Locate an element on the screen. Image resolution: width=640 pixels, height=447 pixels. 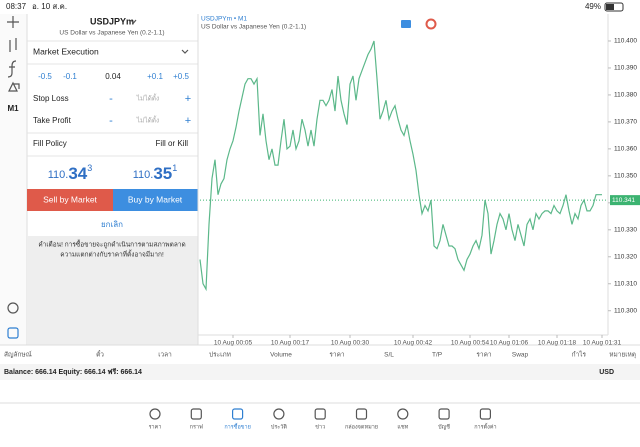
x-tick-label: 10 Aug 00:54 is located at coordinates (470, 343).